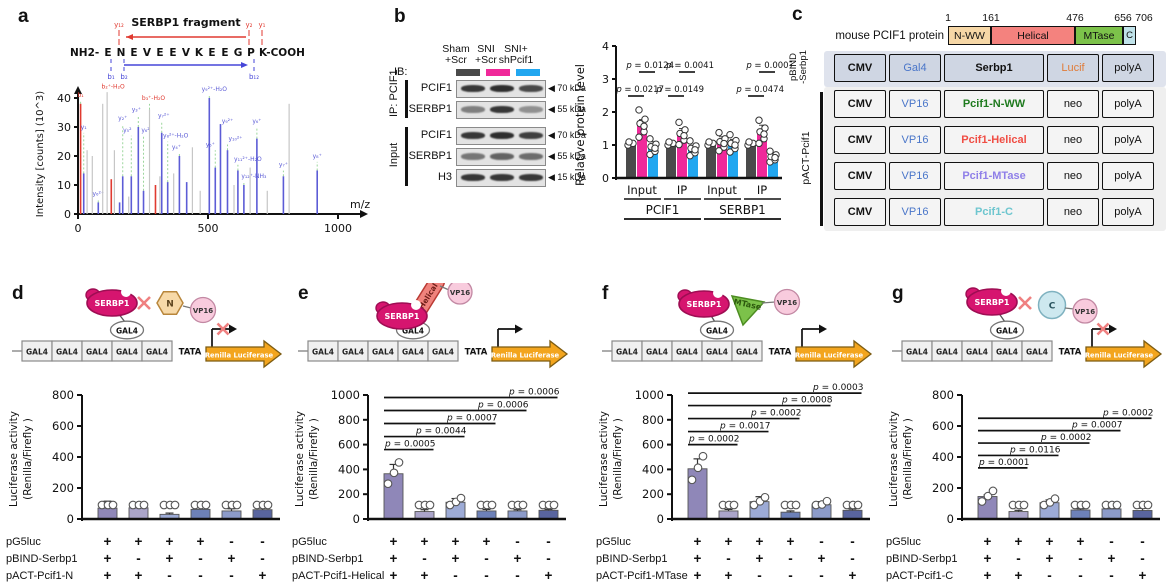  What do you see at coordinates (994, 68) in the screenshot?
I see `construct-cell: Serbp1` at bounding box center [994, 68].